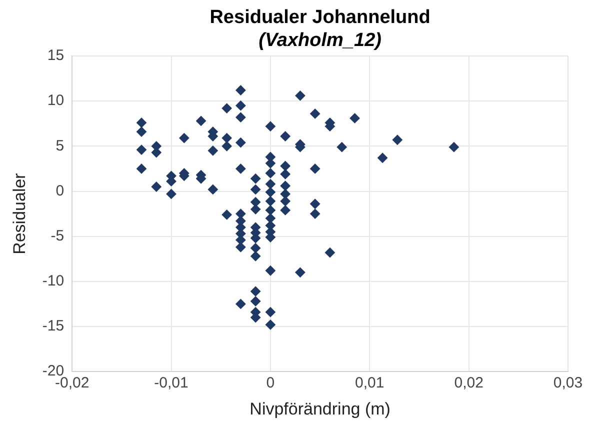  I want to click on y-tick-label: -5, so click(57, 235).